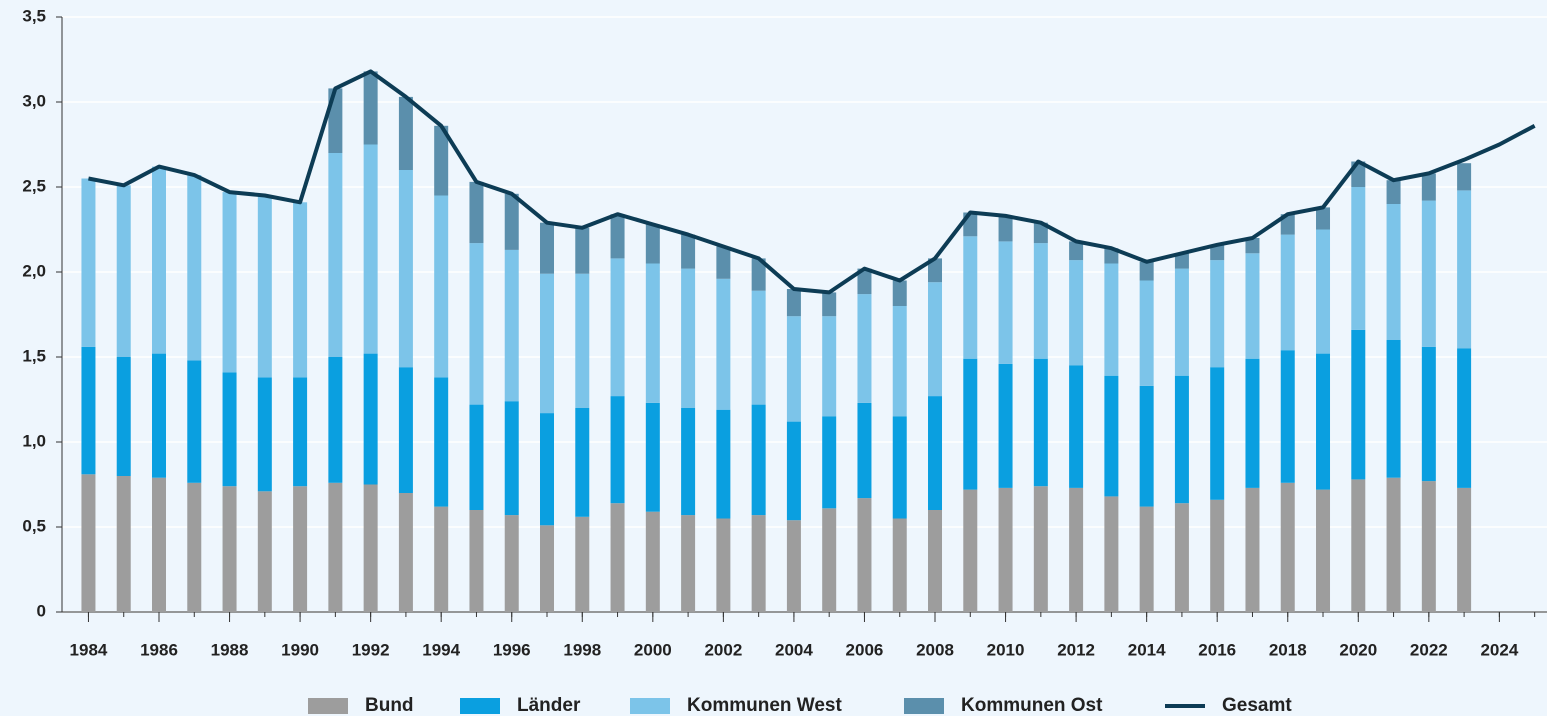  What do you see at coordinates (1076, 649) in the screenshot?
I see `x-tick-label: 2012` at bounding box center [1076, 649].